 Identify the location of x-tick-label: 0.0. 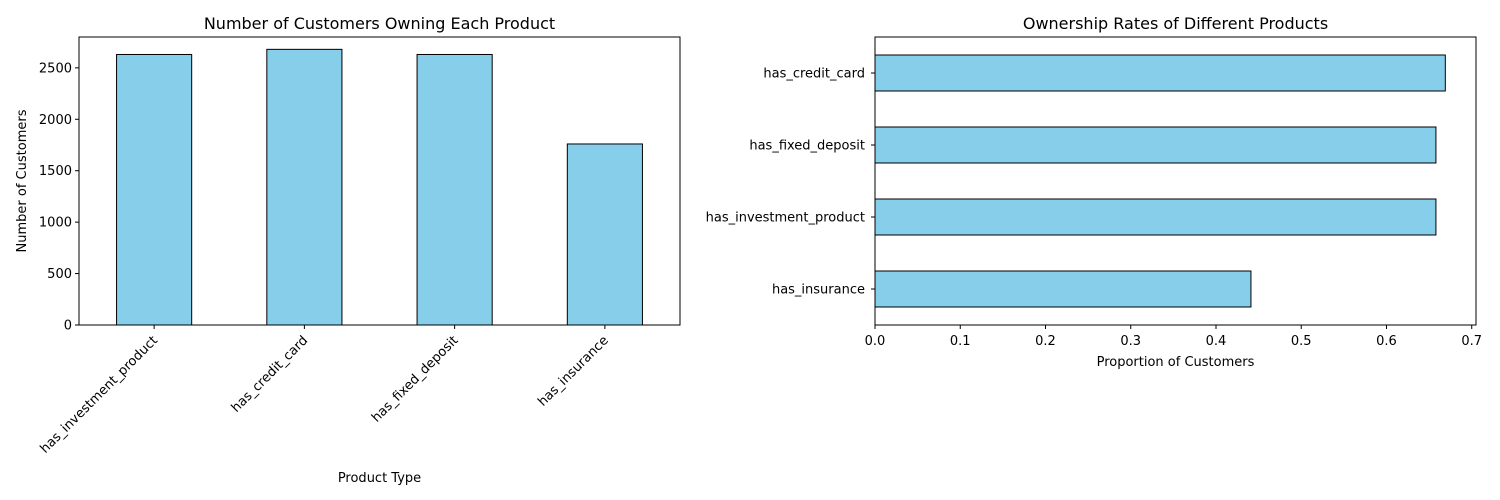
(875, 341).